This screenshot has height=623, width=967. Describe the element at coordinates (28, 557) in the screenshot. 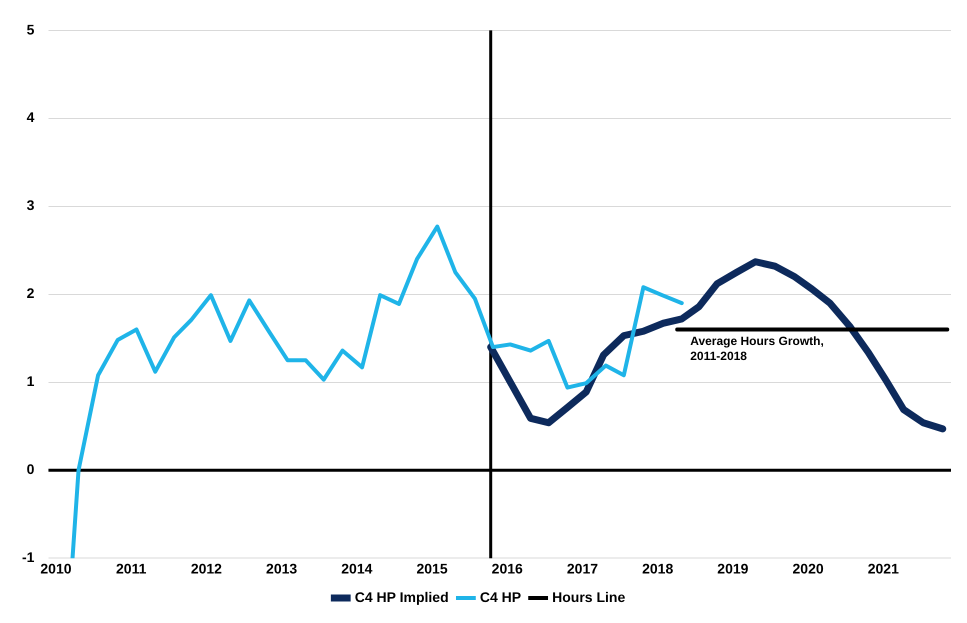

I see `y-tick-label: -1` at that location.